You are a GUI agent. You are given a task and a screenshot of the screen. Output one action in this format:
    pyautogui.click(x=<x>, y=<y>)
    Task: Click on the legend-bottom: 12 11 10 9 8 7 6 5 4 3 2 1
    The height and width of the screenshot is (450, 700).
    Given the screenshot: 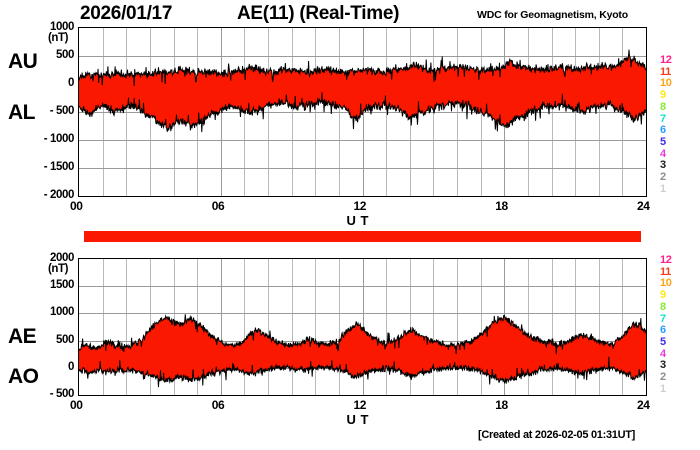 What is the action you would take?
    pyautogui.click(x=671, y=324)
    